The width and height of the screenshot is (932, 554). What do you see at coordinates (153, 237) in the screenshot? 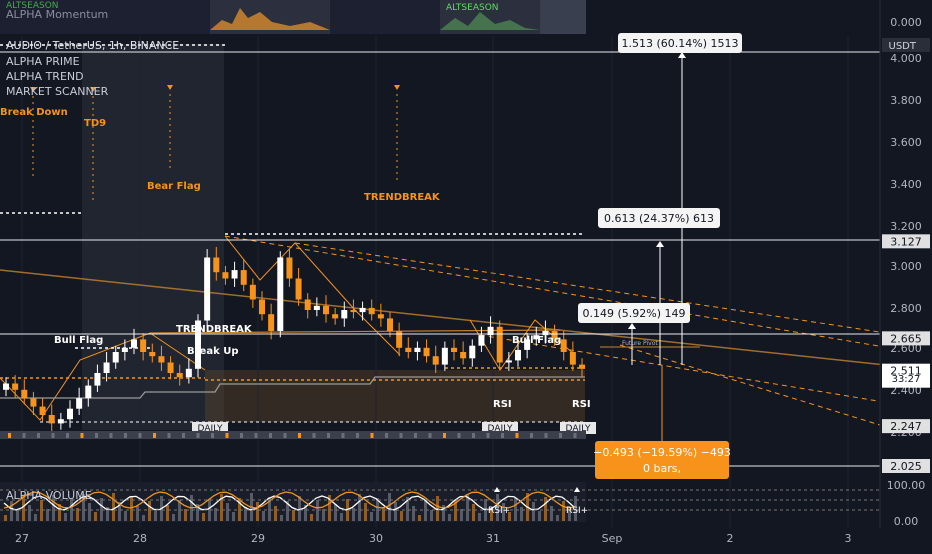
I see `shade-zone` at bounding box center [153, 237].